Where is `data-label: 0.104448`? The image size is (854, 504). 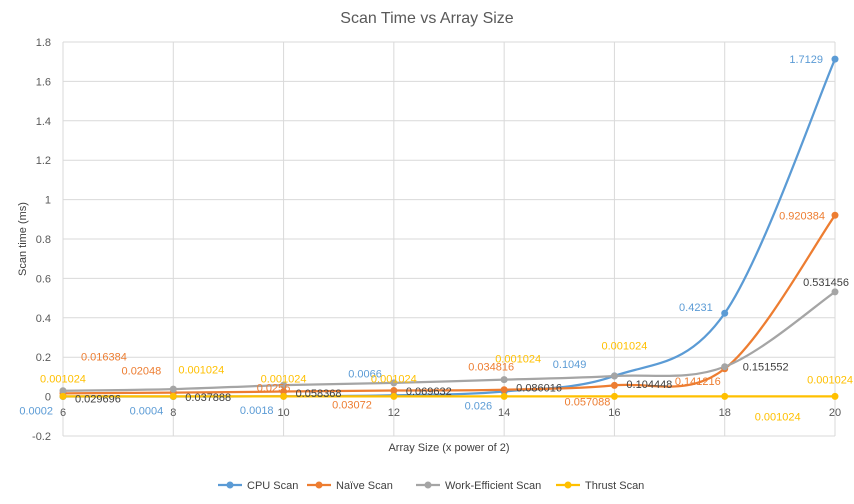 data-label: 0.104448 is located at coordinates (649, 385).